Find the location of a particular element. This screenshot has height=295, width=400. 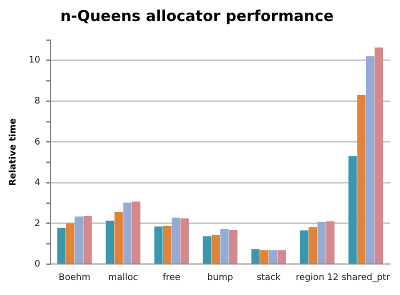

y-tick-label: 6 is located at coordinates (37, 142).